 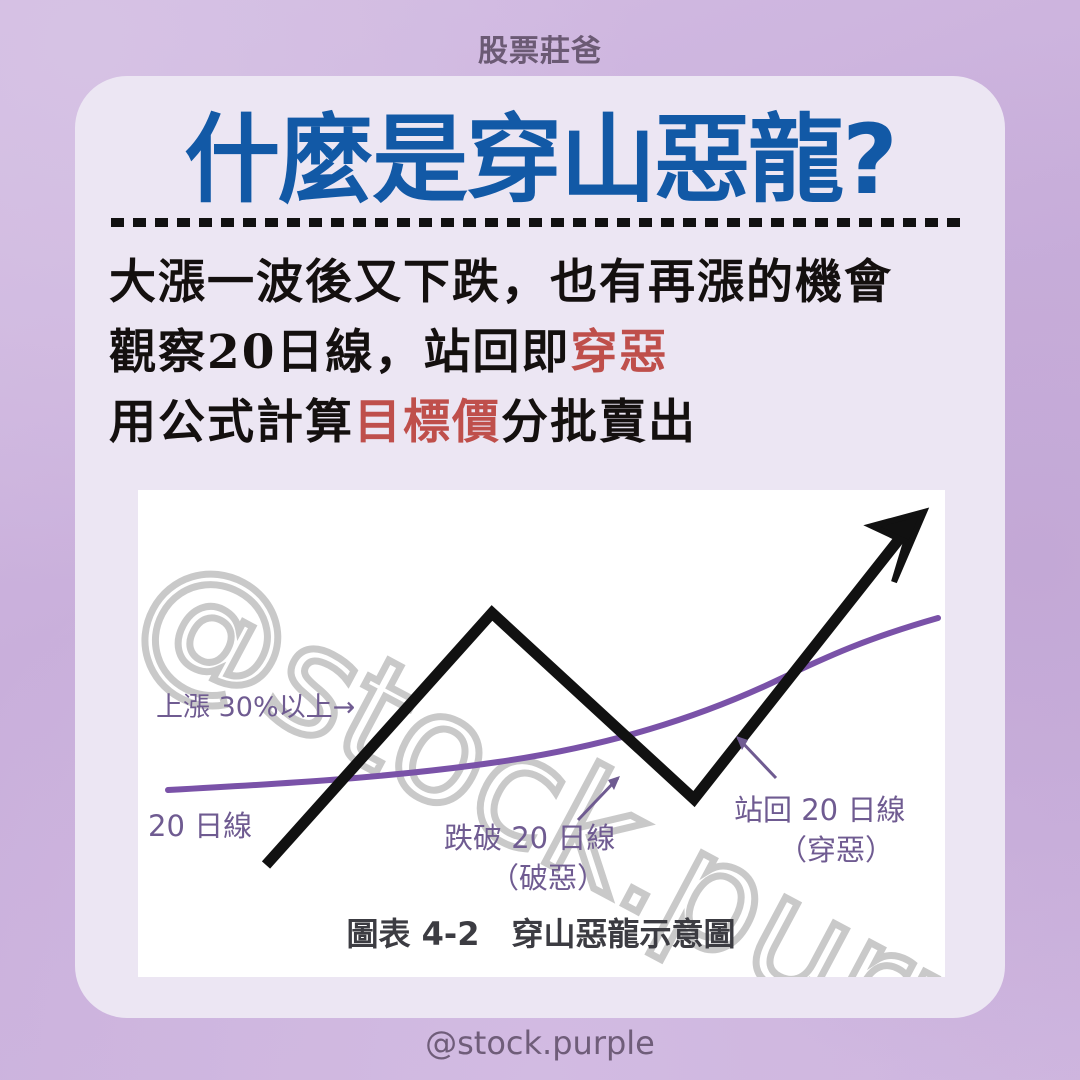 What do you see at coordinates (540, 1043) in the screenshot?
I see `footer-account-handle: @stock.purple` at bounding box center [540, 1043].